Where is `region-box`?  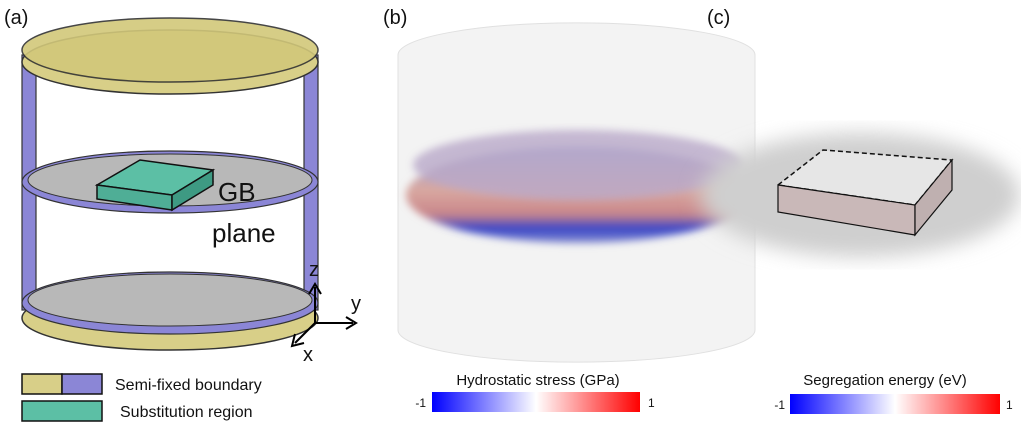 region-box is located at coordinates (933, 197).